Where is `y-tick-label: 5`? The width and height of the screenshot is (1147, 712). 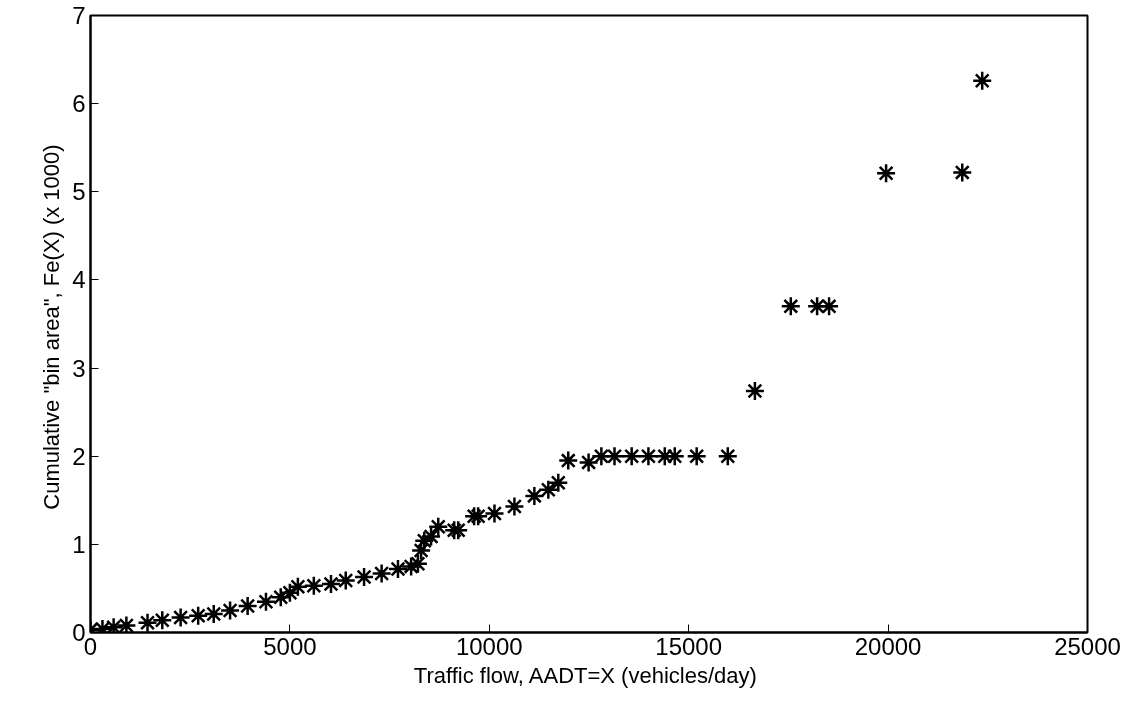 y-tick-label: 5 is located at coordinates (79, 192).